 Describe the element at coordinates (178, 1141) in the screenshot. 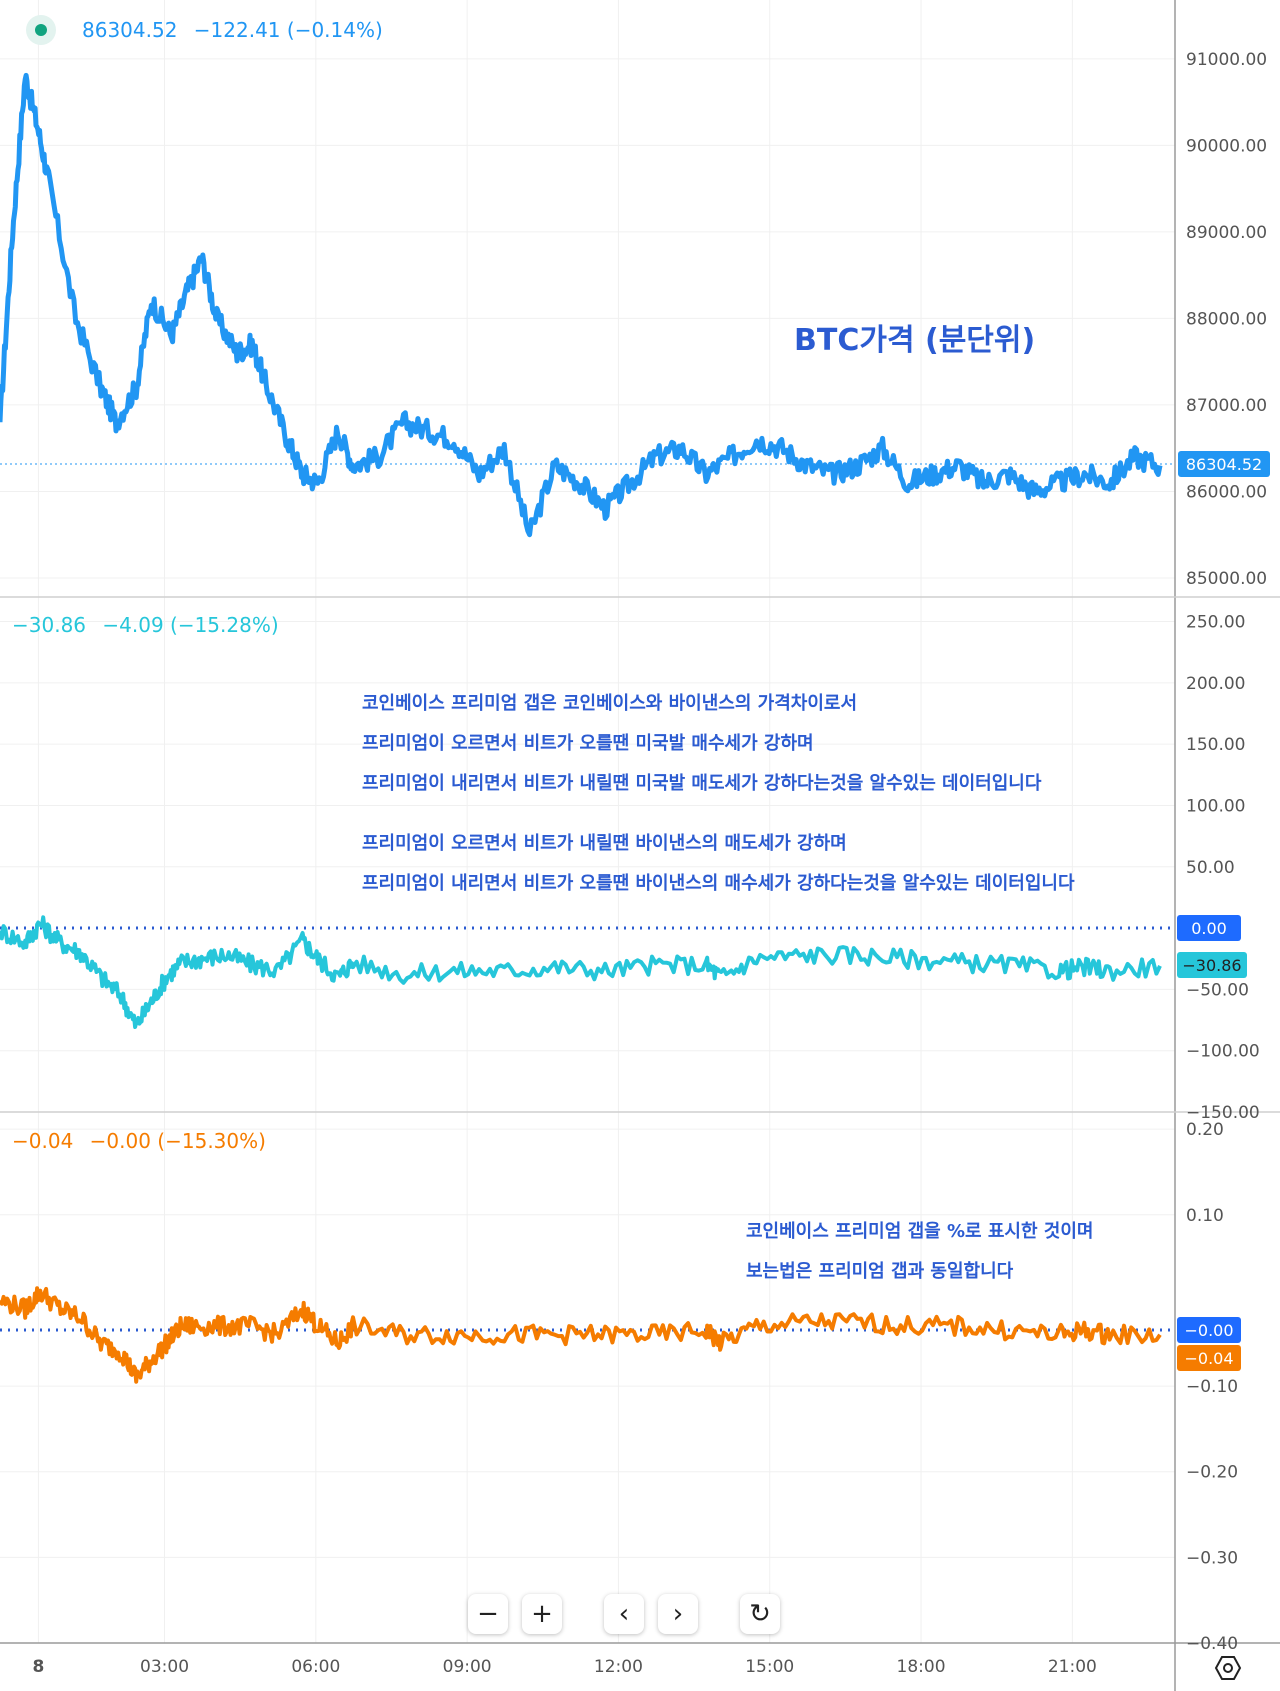

I see `pct-legend-change: −0.00 (−15.30%)` at that location.